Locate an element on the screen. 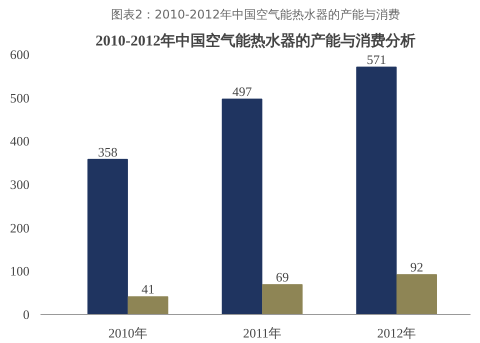  x-tick-label: 2010年 is located at coordinates (128, 333).